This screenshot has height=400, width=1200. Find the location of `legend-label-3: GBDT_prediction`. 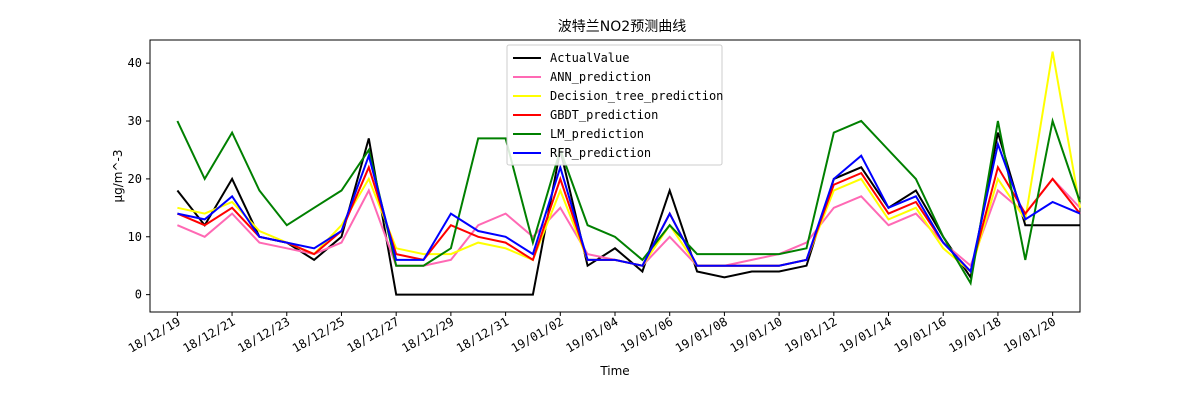

legend-label-3: GBDT_prediction is located at coordinates (604, 115).